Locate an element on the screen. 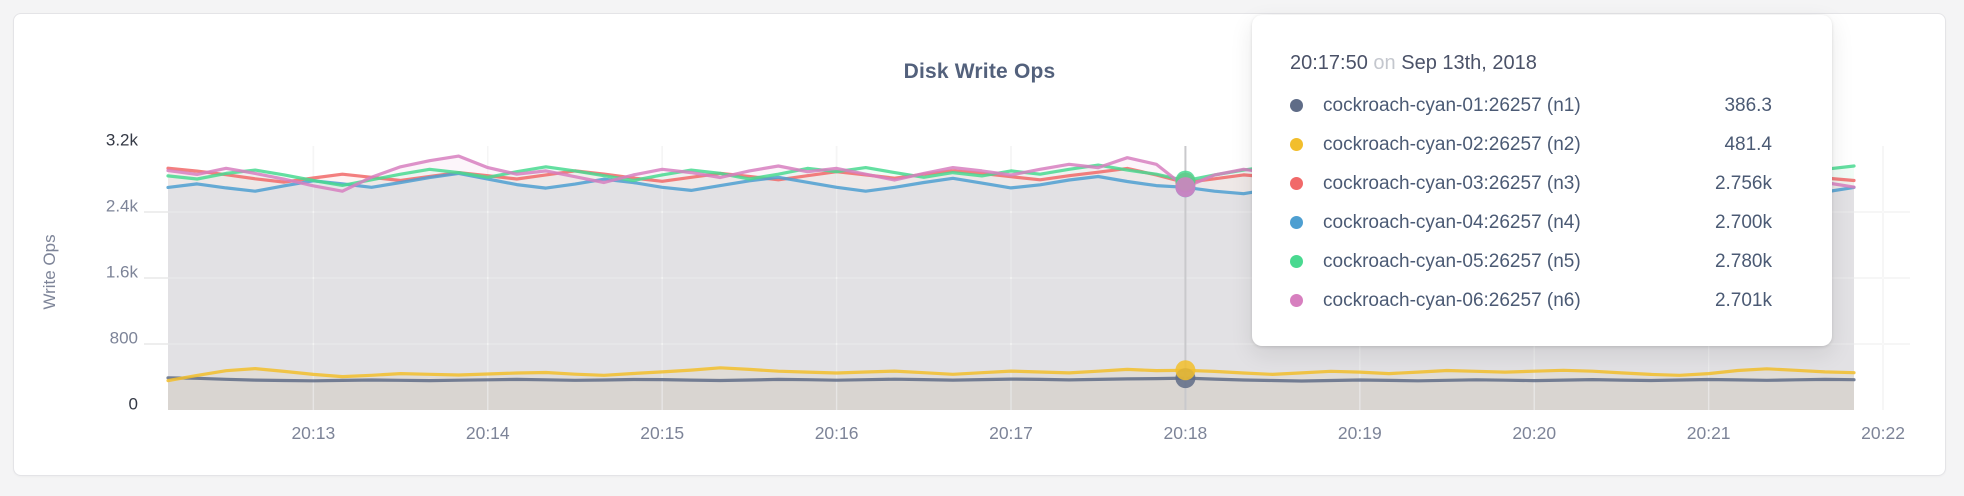  tooltip-series-row: cockroach-cyan-02:26257 (n2) 481.4 is located at coordinates (1531, 144).